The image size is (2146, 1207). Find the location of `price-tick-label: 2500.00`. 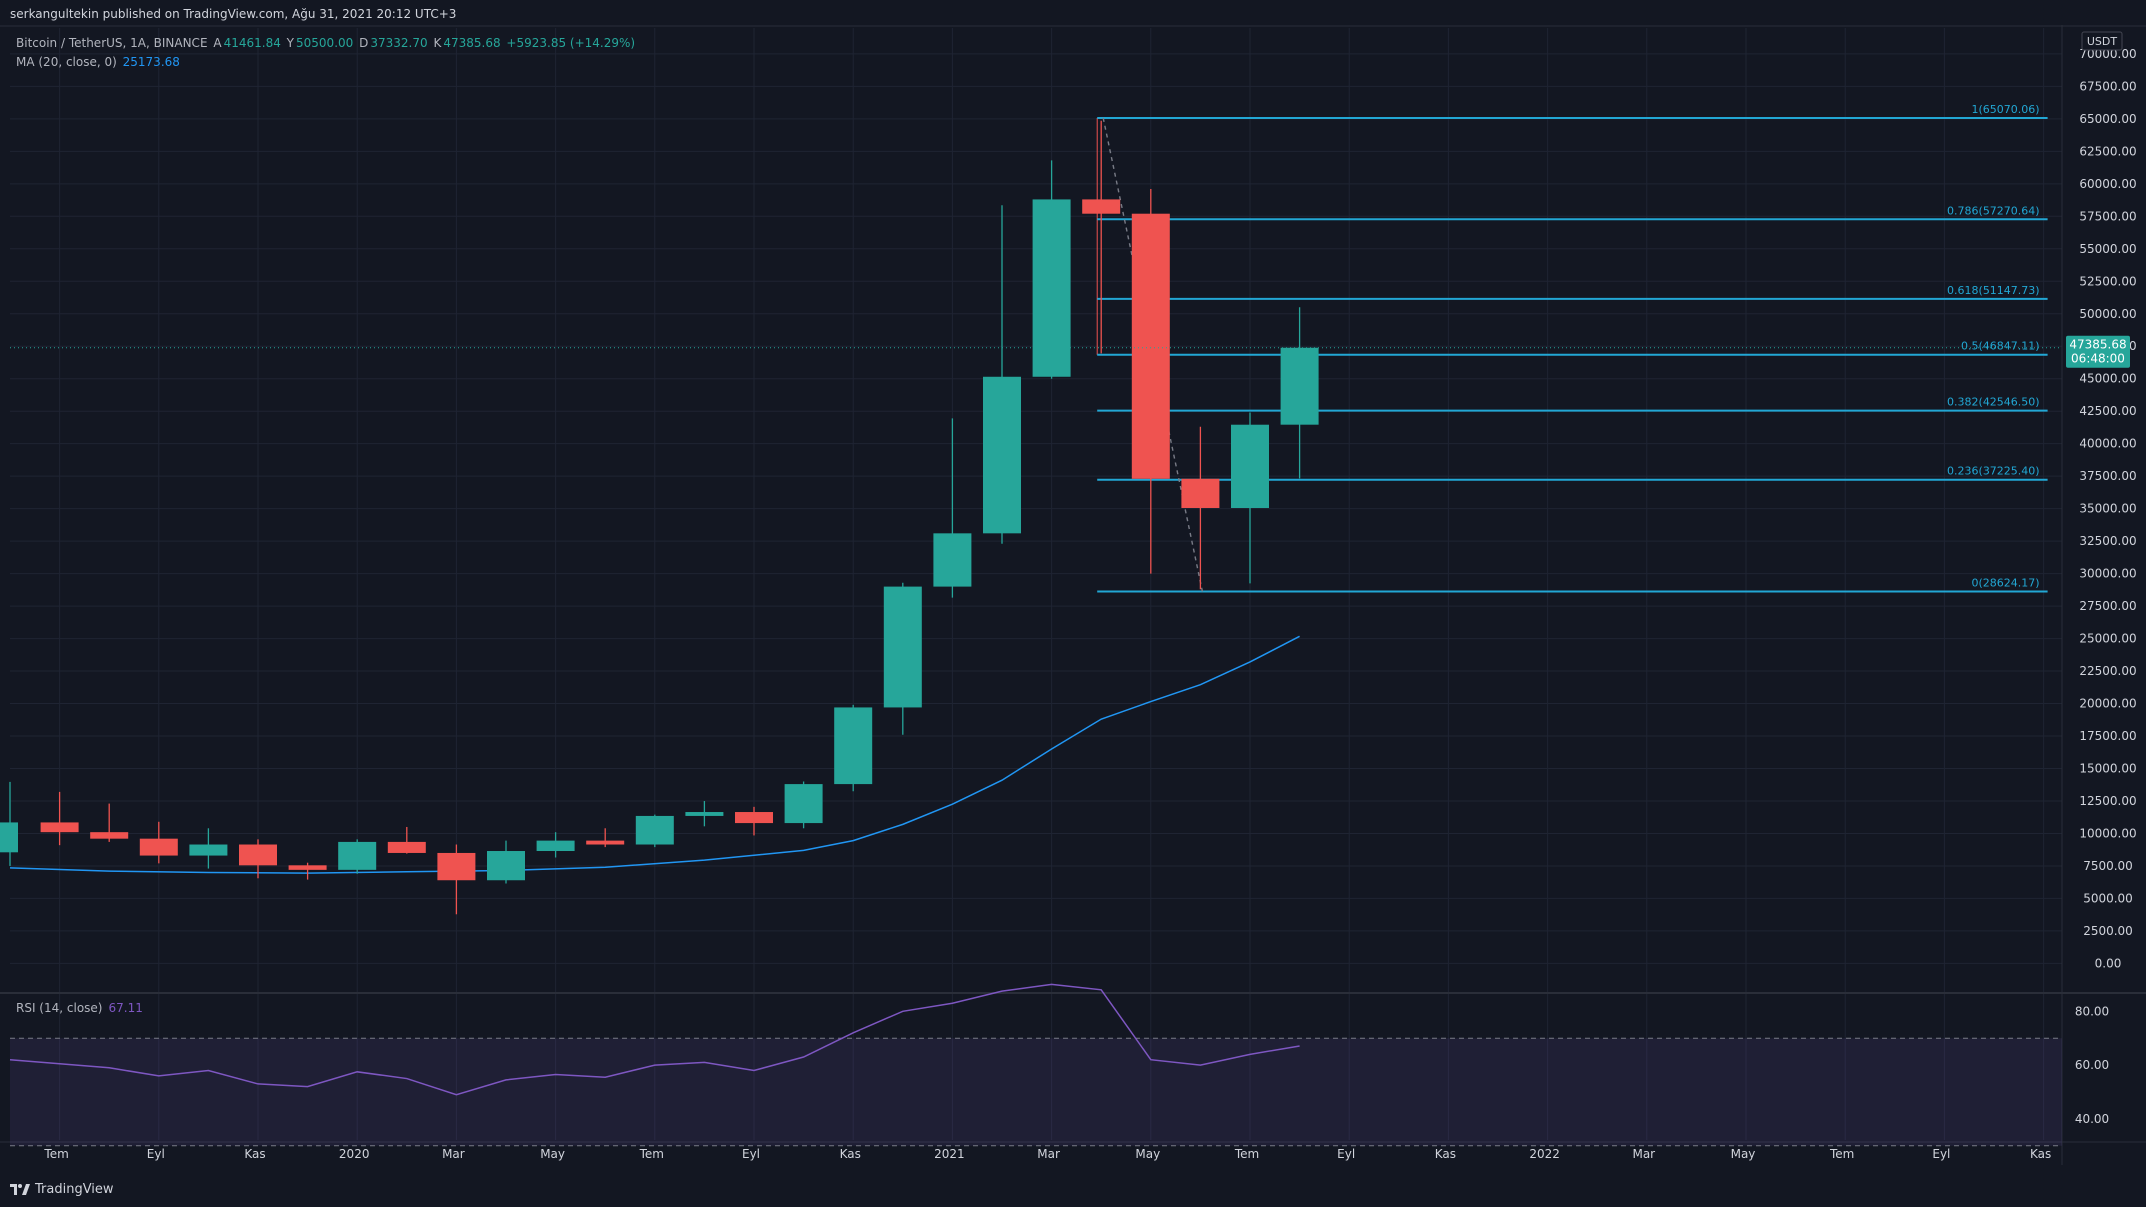

price-tick-label: 2500.00 is located at coordinates (2108, 931).